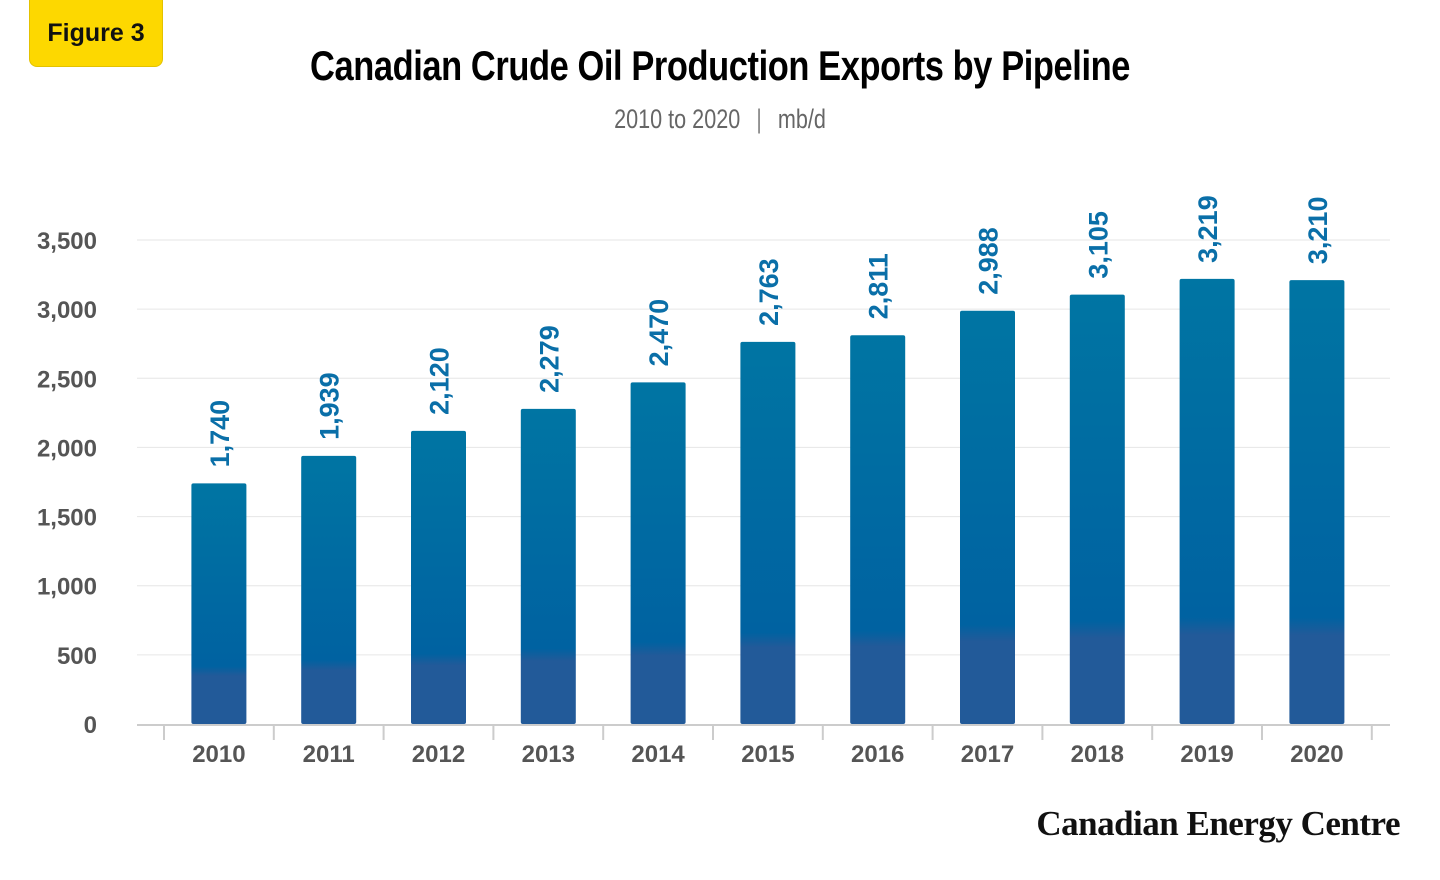 The image size is (1440, 880). I want to click on x-tick-label: 2018, so click(1097, 754).